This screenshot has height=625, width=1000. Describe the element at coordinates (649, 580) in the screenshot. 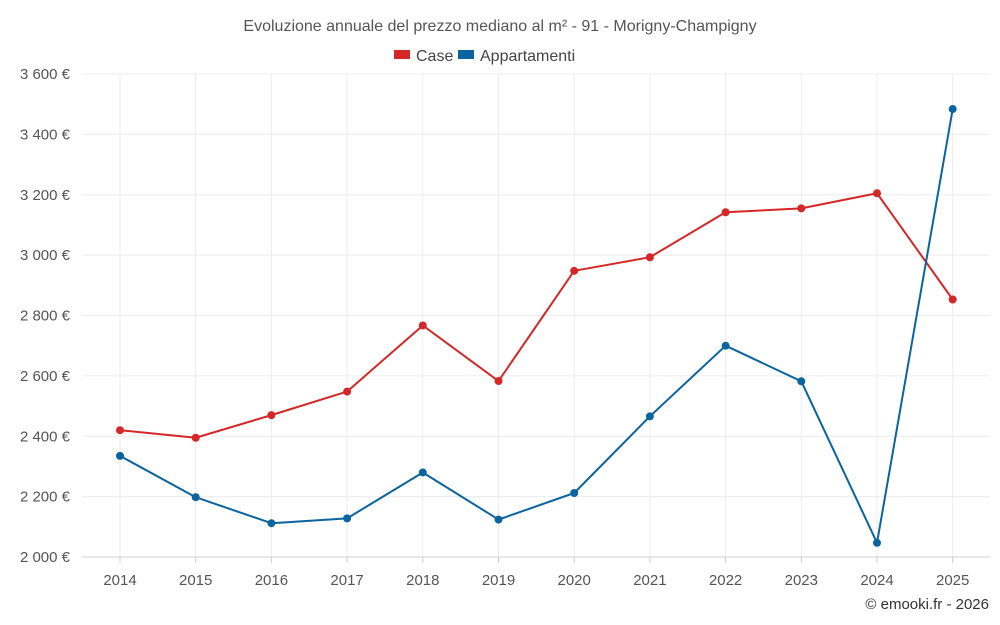

I see `x-tick-label: 2021` at that location.